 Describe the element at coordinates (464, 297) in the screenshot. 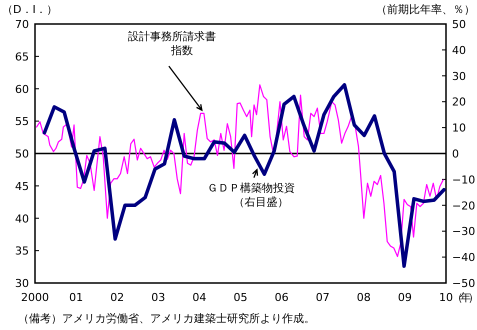

I see `x-axis-title: （年）` at that location.